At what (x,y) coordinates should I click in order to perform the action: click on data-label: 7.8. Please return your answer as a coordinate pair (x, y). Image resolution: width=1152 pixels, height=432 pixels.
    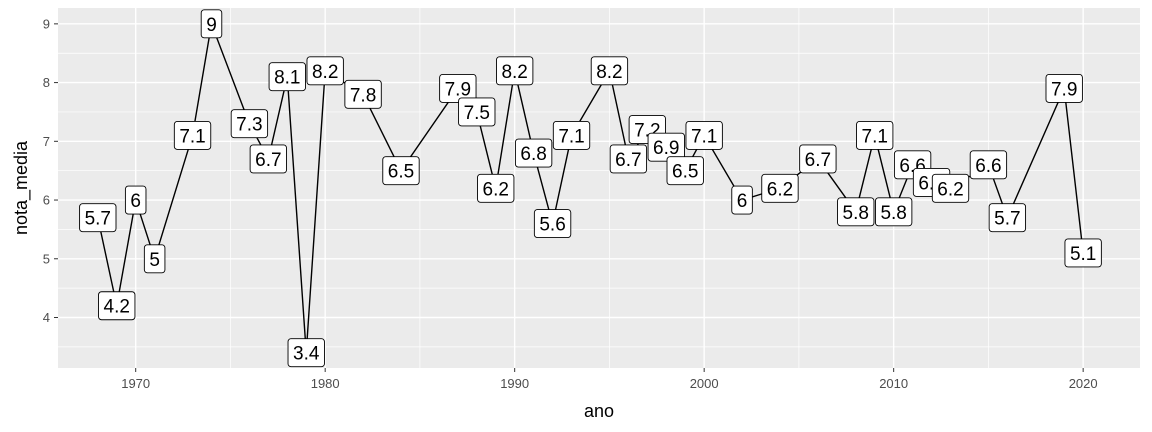
    Looking at the image, I should click on (363, 94).